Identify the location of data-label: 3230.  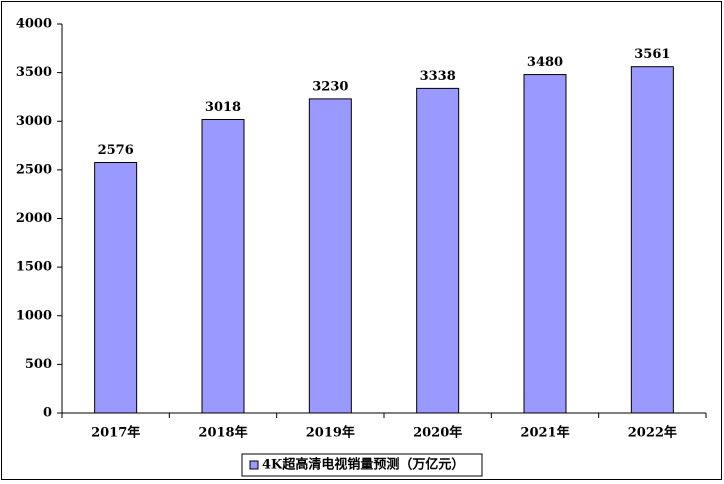
(330, 86).